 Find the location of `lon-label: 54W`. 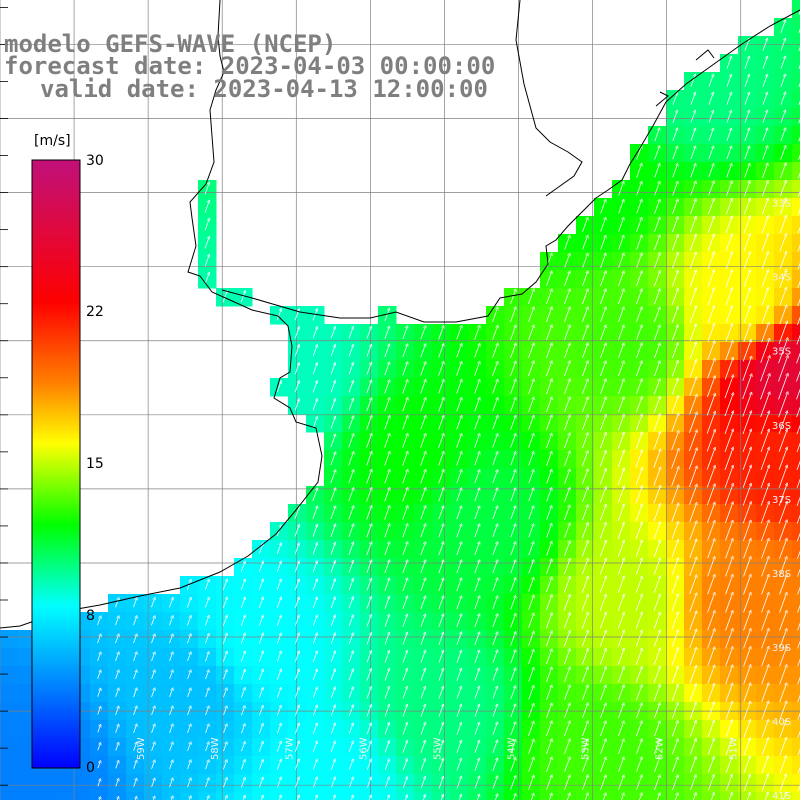

lon-label: 54W is located at coordinates (512, 748).